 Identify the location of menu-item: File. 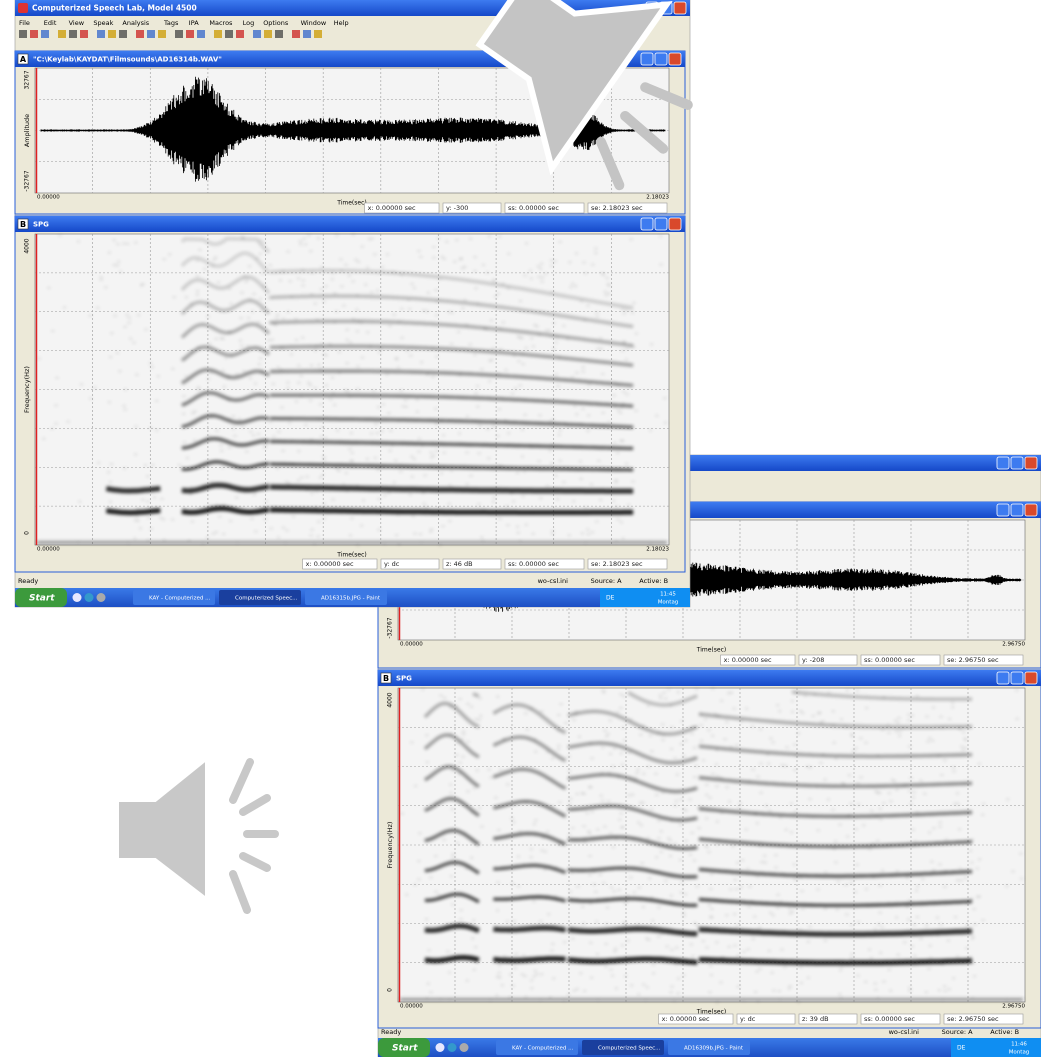
(24, 23).